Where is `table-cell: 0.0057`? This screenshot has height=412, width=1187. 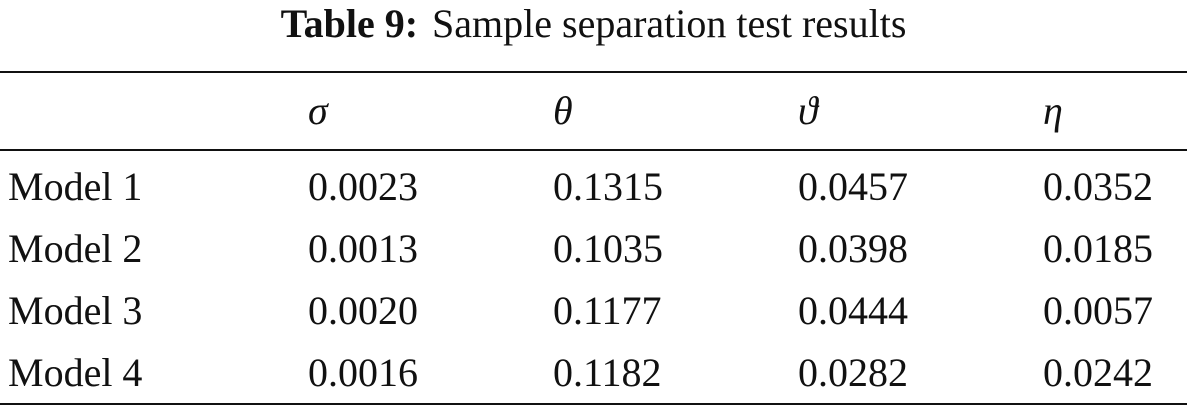
table-cell: 0.0057 is located at coordinates (1098, 310).